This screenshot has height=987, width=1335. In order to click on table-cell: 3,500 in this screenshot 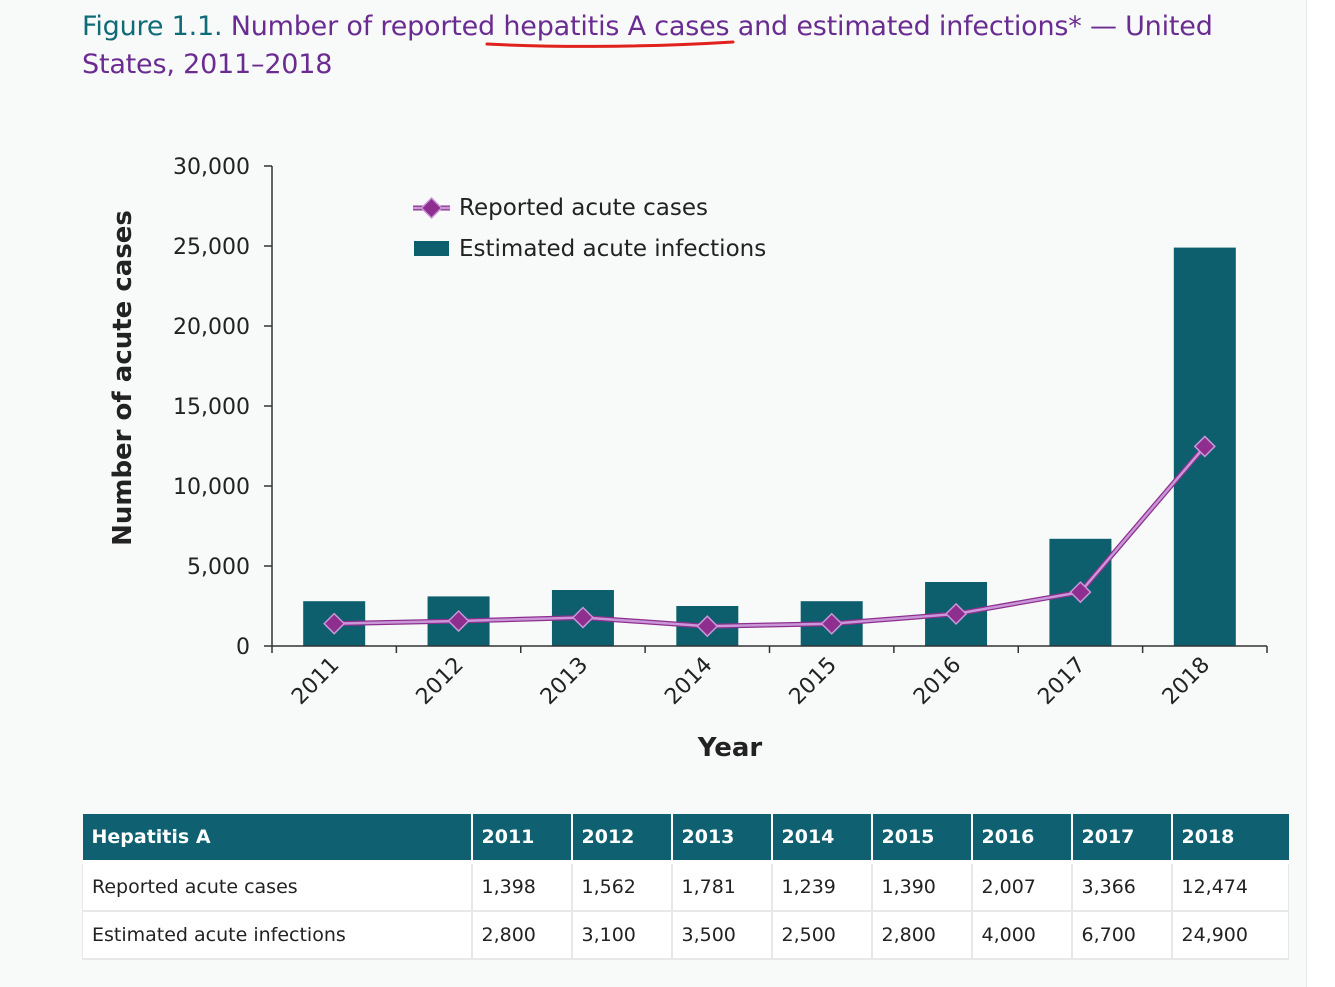, I will do `click(721, 935)`.